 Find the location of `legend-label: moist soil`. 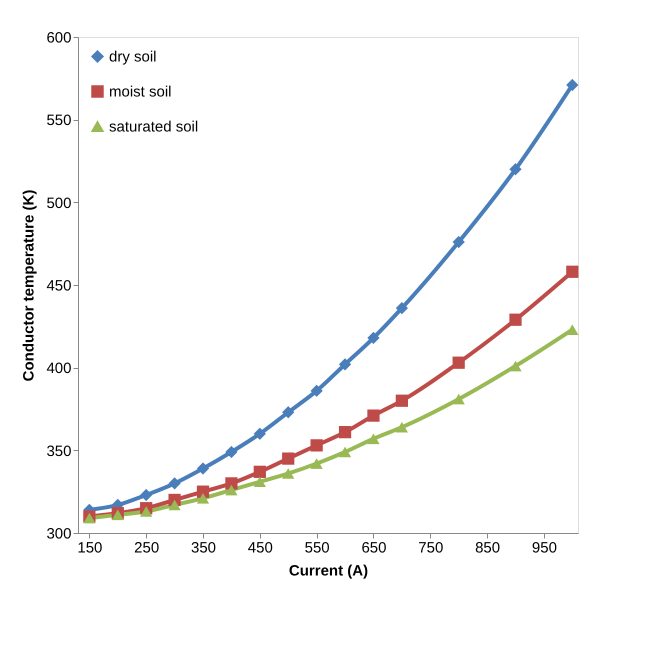

legend-label: moist soil is located at coordinates (140, 92).